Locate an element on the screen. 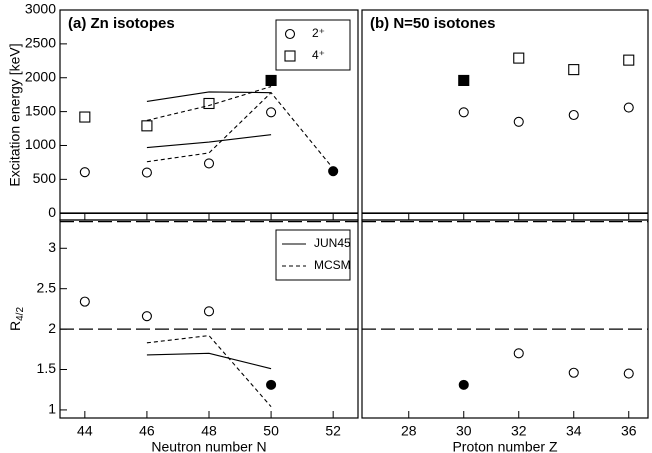  x-tick-label: 46 is located at coordinates (147, 431).